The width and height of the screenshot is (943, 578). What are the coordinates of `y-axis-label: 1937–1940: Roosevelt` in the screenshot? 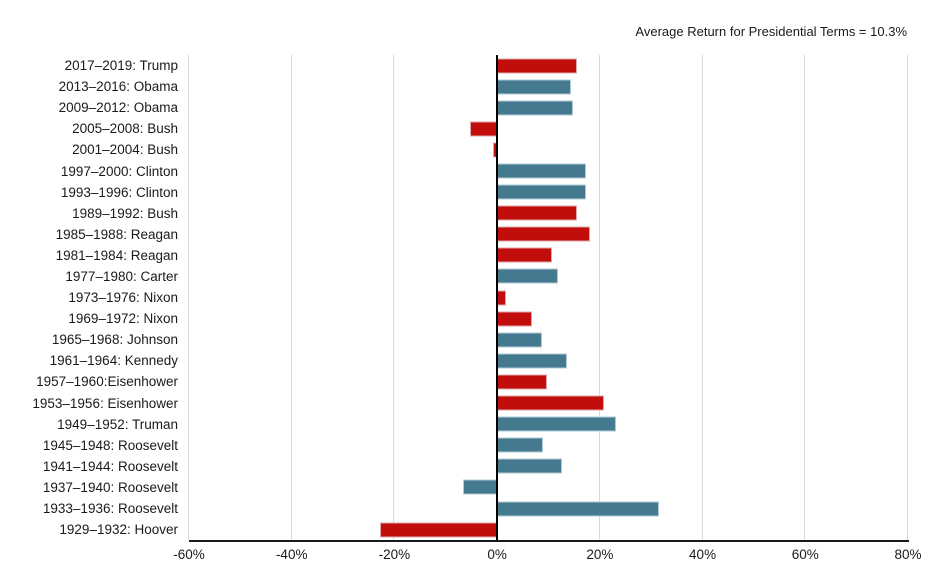 It's located at (110, 487).